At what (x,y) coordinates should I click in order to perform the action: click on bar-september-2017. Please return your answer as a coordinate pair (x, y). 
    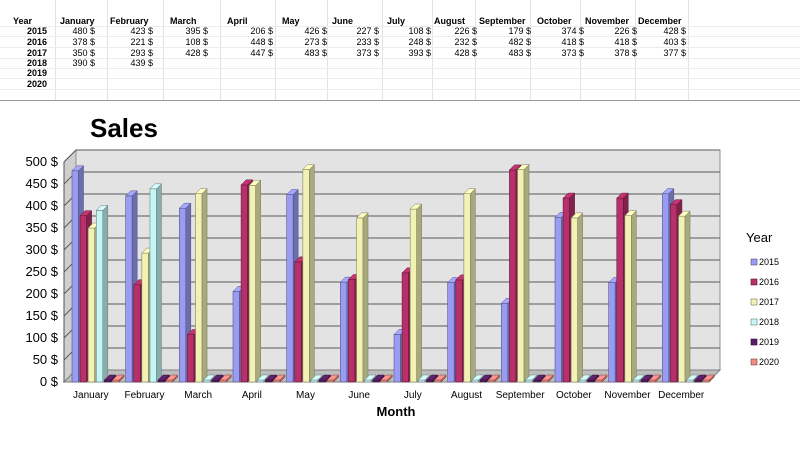
    Looking at the image, I should click on (523, 273).